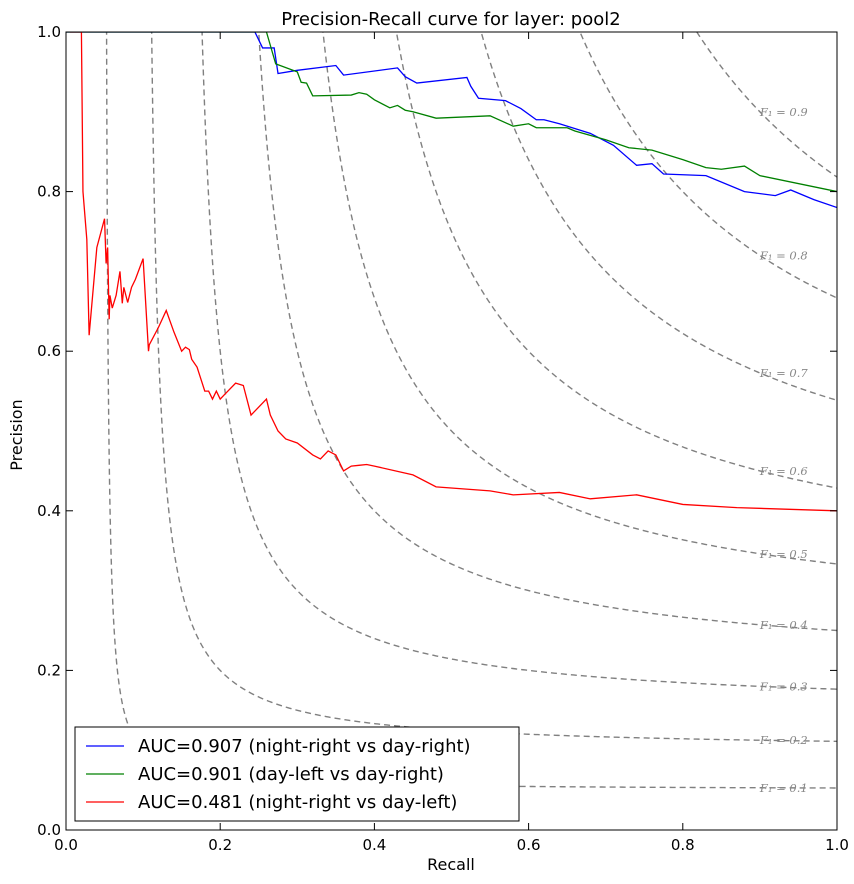 This screenshot has height=884, width=854. Describe the element at coordinates (66, 845) in the screenshot. I see `x-tick-label: 0.0` at that location.